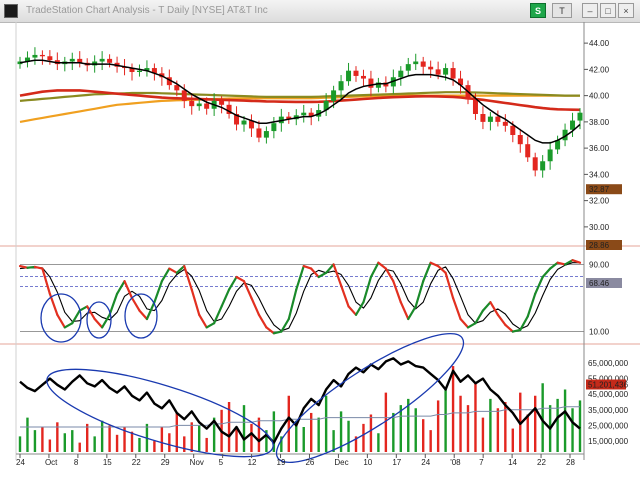 Image resolution: width=640 pixels, height=480 pixels. What do you see at coordinates (541, 462) in the screenshot?
I see `x-tick-label-18: 22` at bounding box center [541, 462].